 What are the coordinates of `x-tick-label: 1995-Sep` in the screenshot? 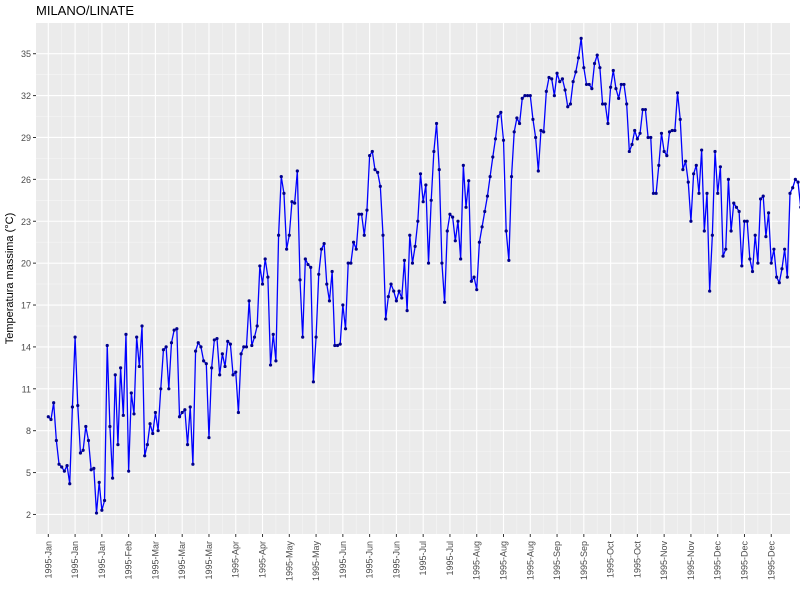 It's located at (557, 560).